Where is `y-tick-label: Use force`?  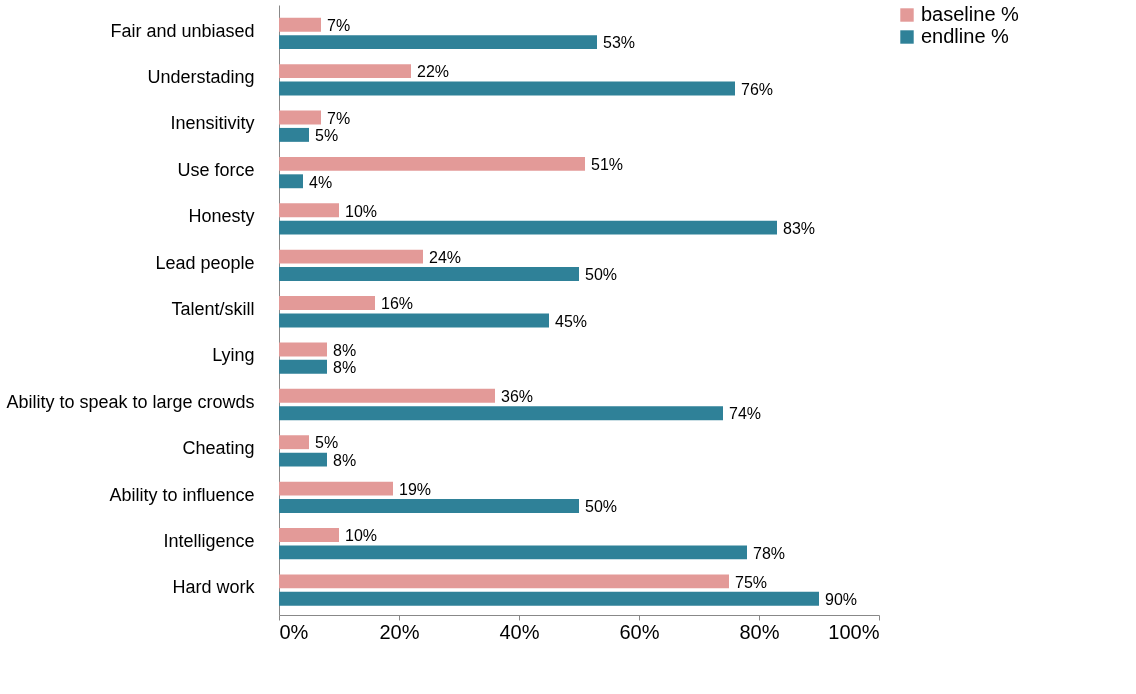 y-tick-label: Use force is located at coordinates (216, 169).